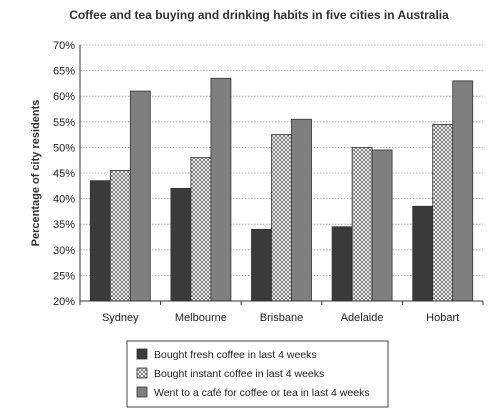 Image resolution: width=497 pixels, height=415 pixels. I want to click on legend-label: Bought instant coffee in last 4 weeks, so click(239, 374).